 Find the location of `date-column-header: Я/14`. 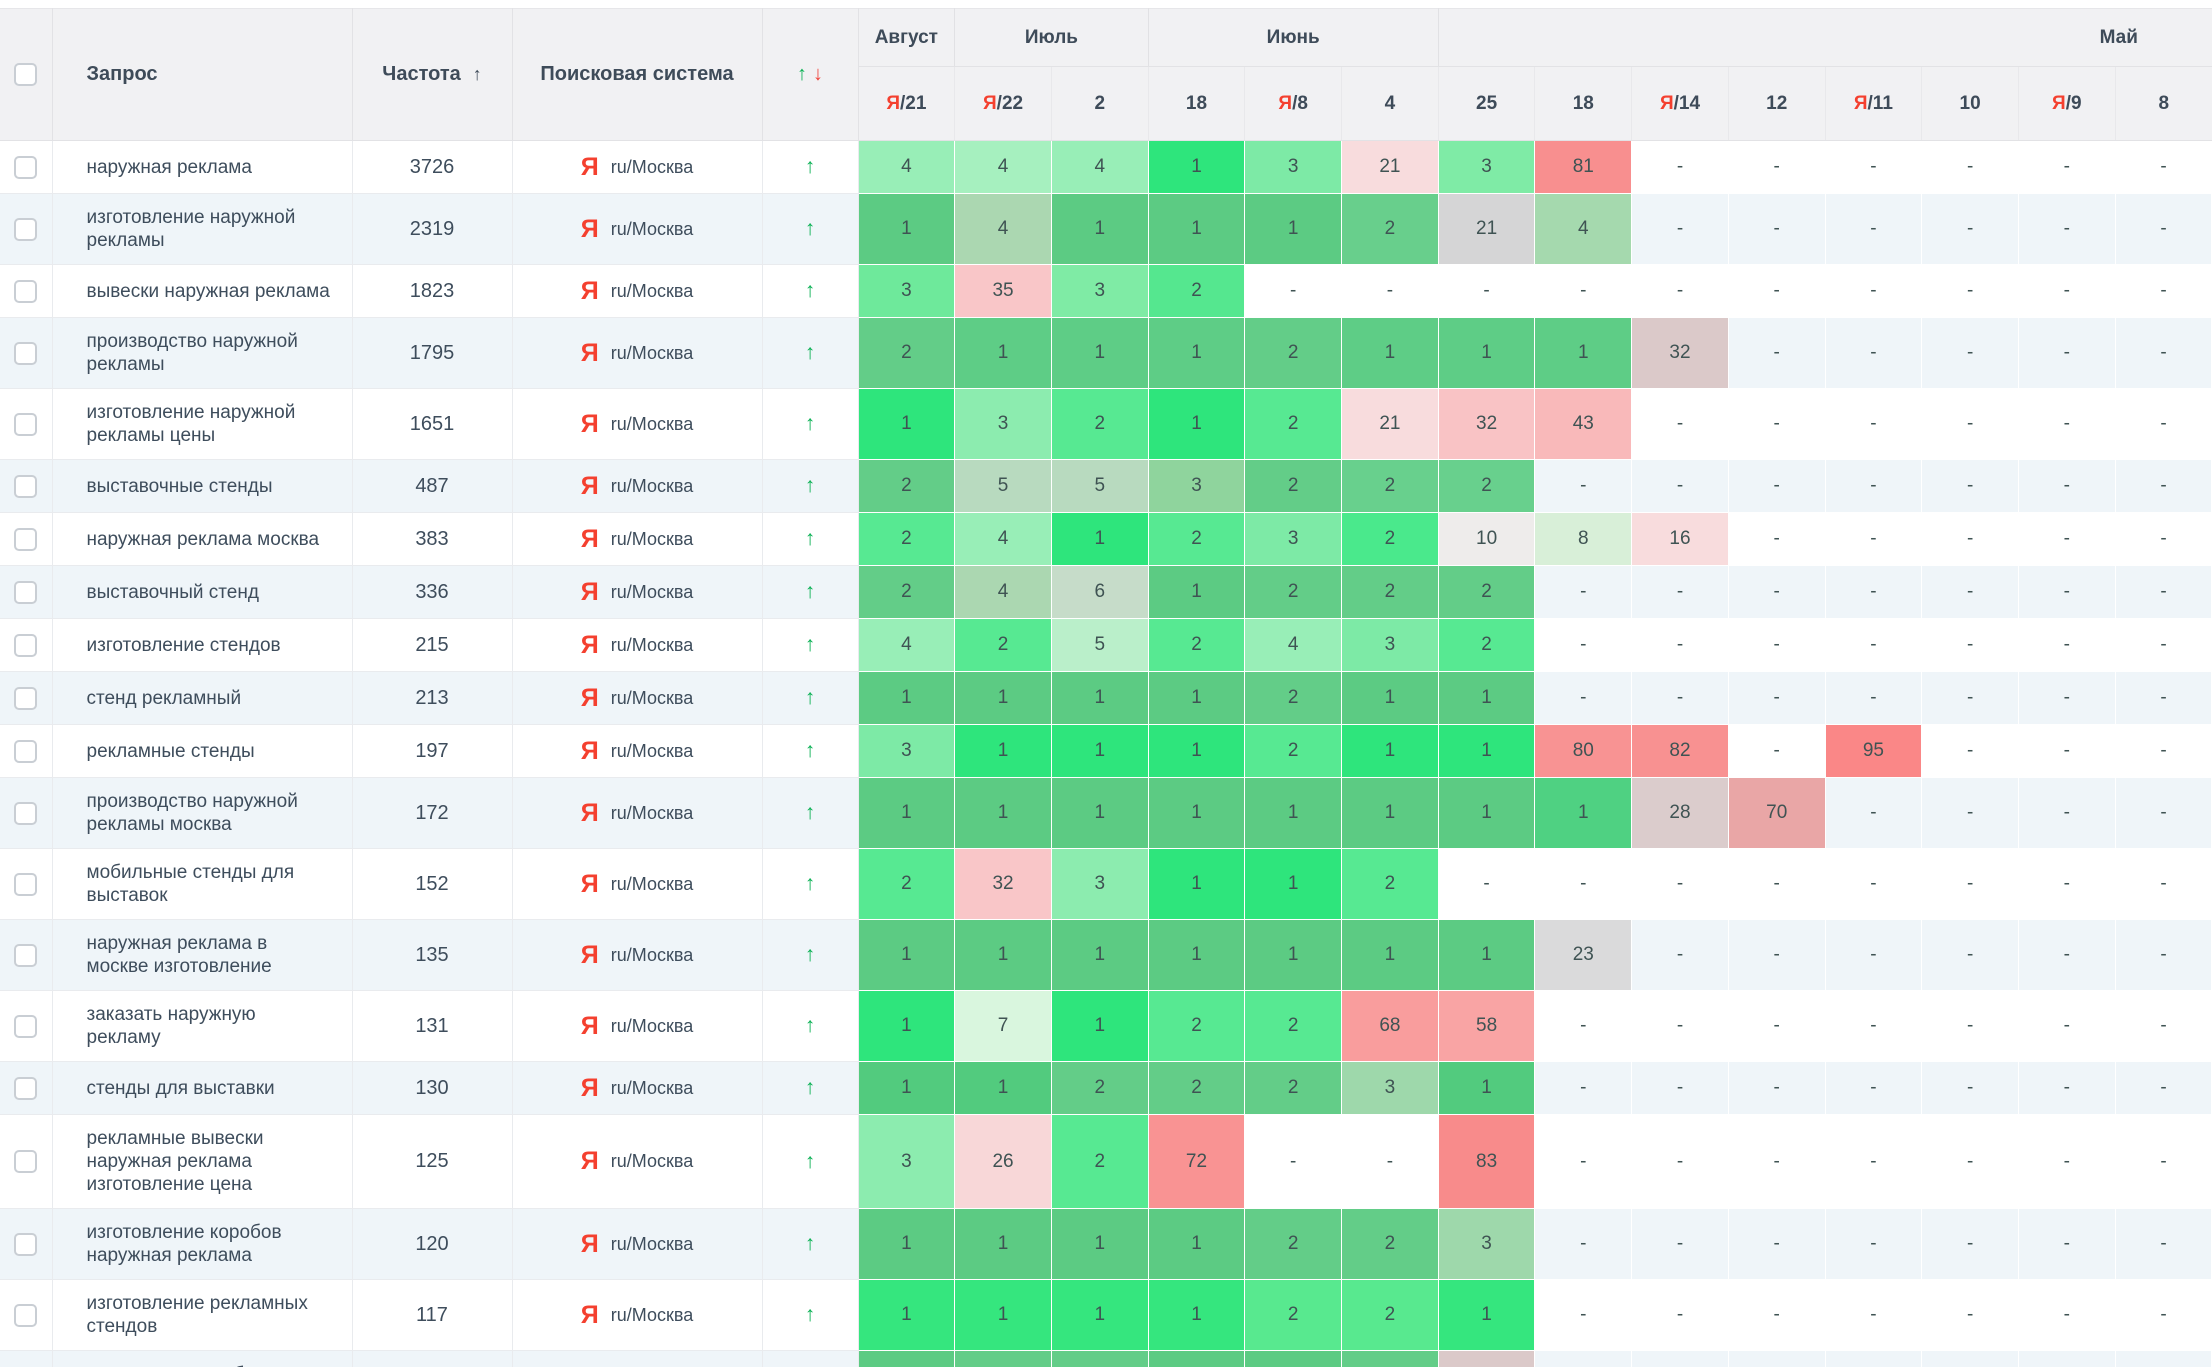

date-column-header: Я/14 is located at coordinates (1680, 103).